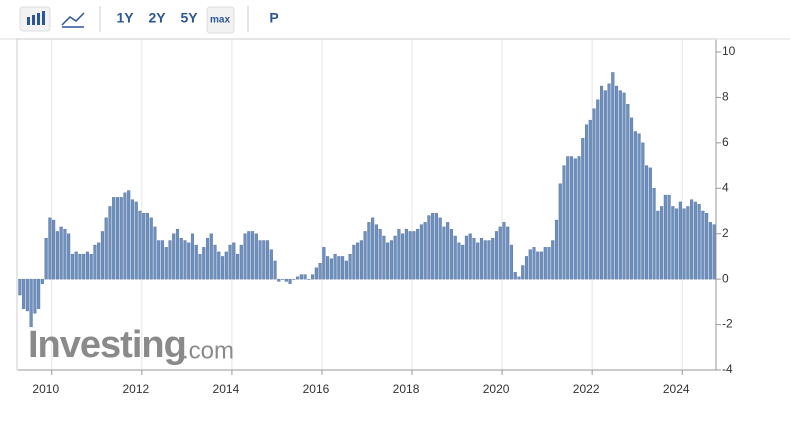 The height and width of the screenshot is (422, 790). I want to click on range-button: 2Y, so click(157, 18).